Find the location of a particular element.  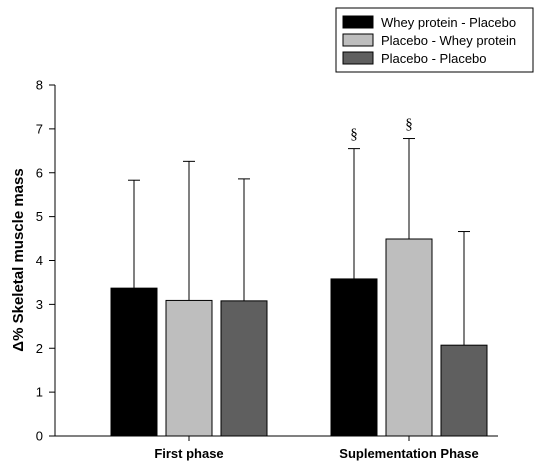

x-tick-label: First phase is located at coordinates (188, 453).